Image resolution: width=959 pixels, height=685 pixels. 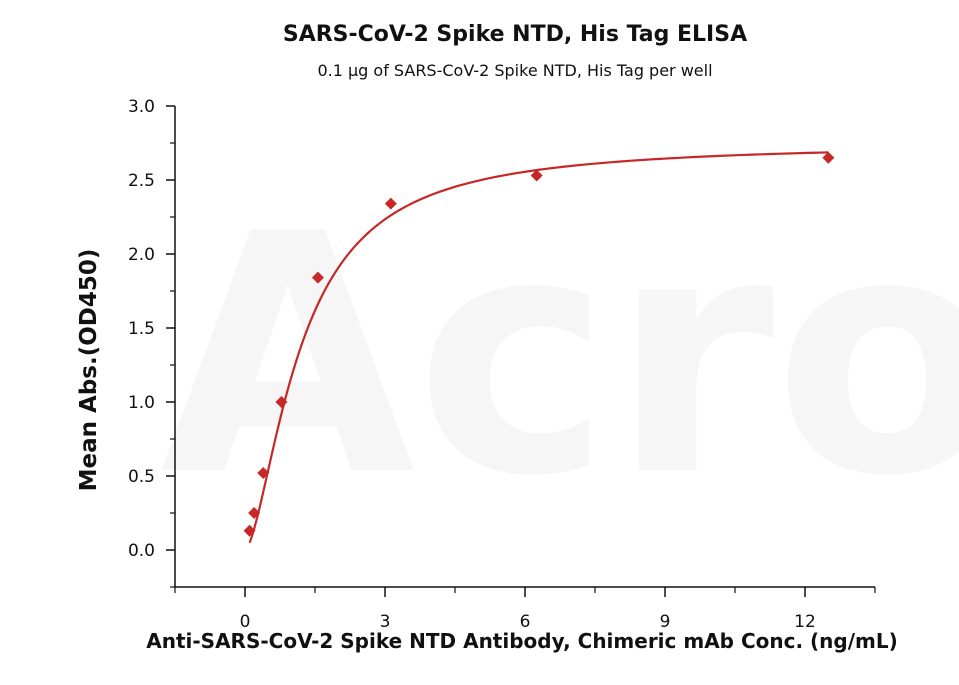 I want to click on y-tick-label: 1.0, so click(x=141, y=403).